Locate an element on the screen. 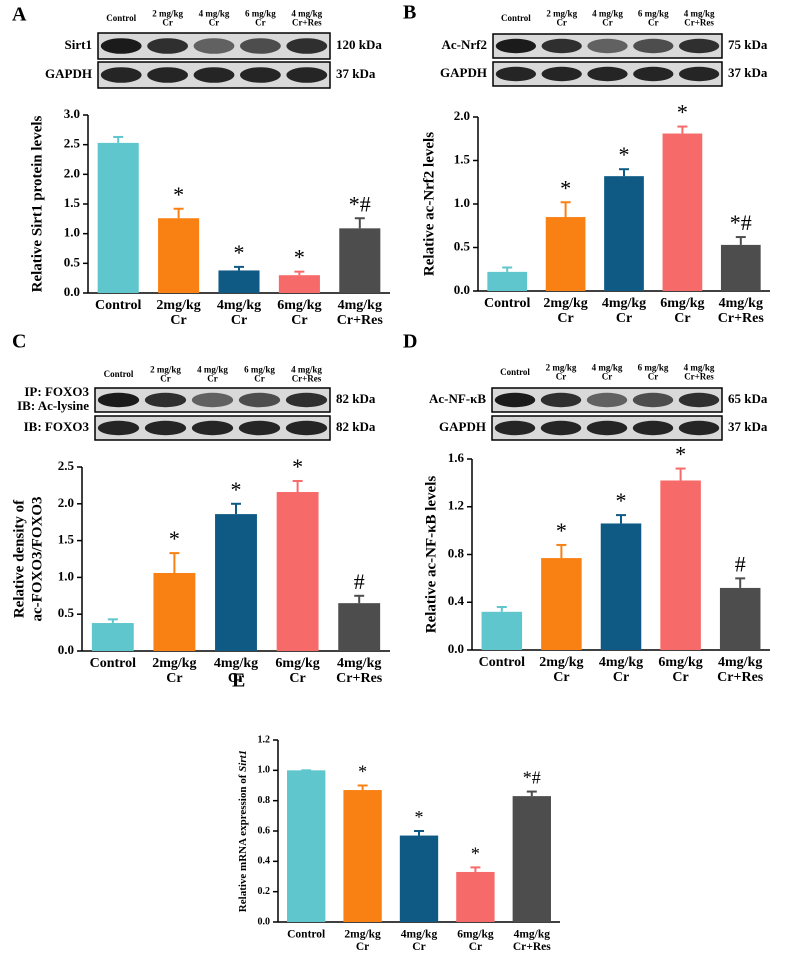  row-label: IB: FOXO3 is located at coordinates (57, 426).